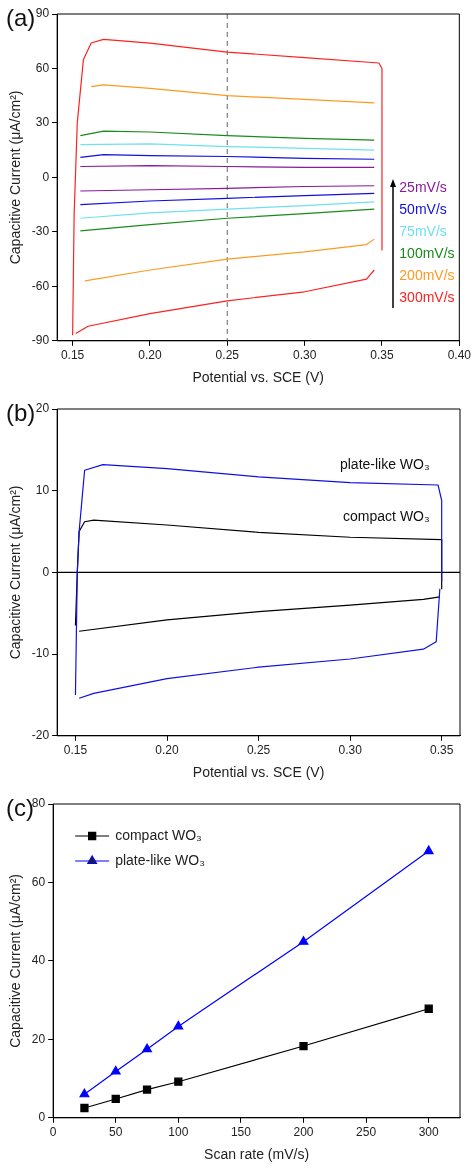 The image size is (474, 1172). Describe the element at coordinates (21, 18) in the screenshot. I see `chart-title: (a)` at that location.